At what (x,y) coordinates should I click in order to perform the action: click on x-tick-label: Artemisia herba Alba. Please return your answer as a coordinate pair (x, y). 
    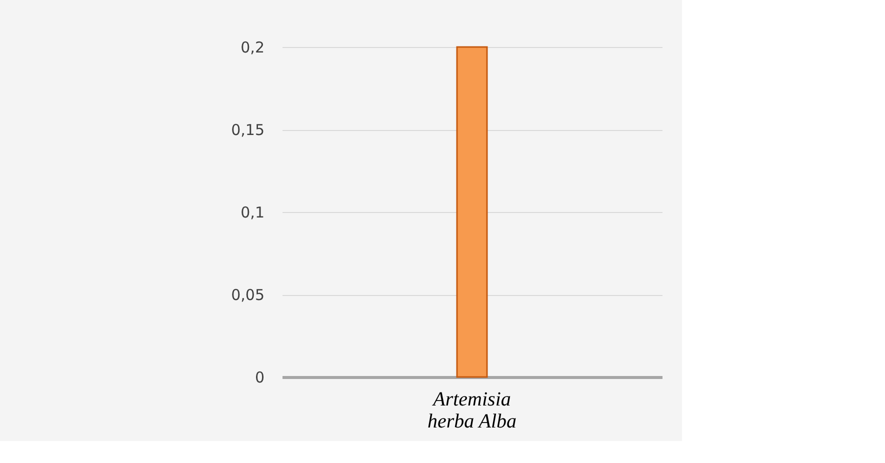
    Looking at the image, I should click on (472, 410).